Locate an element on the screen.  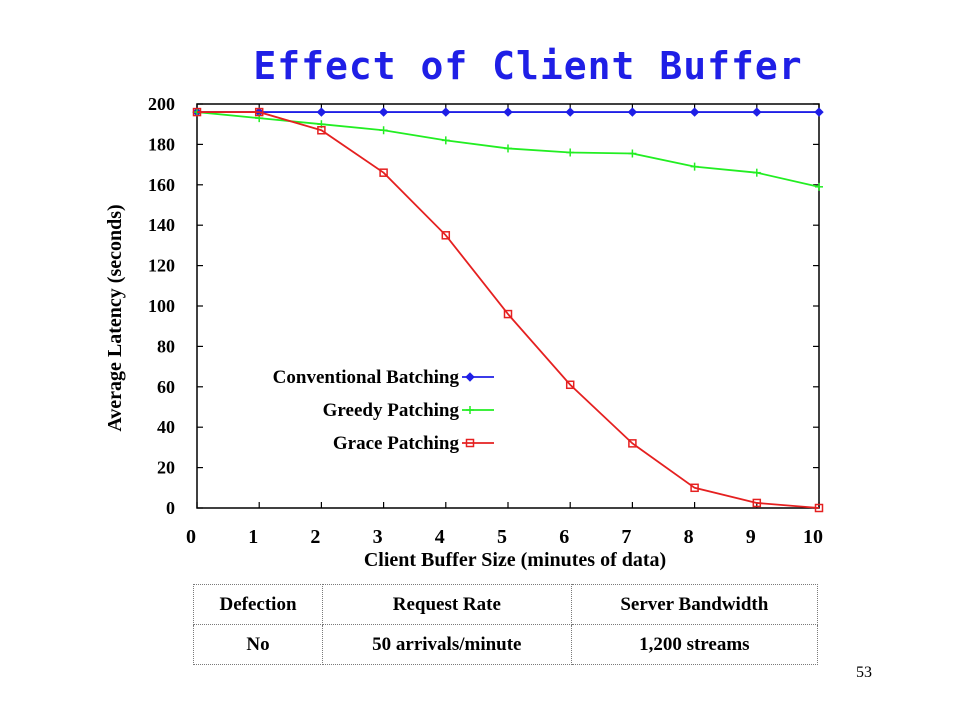
cell-server-bandwidth: 1,200 streams is located at coordinates (694, 644).